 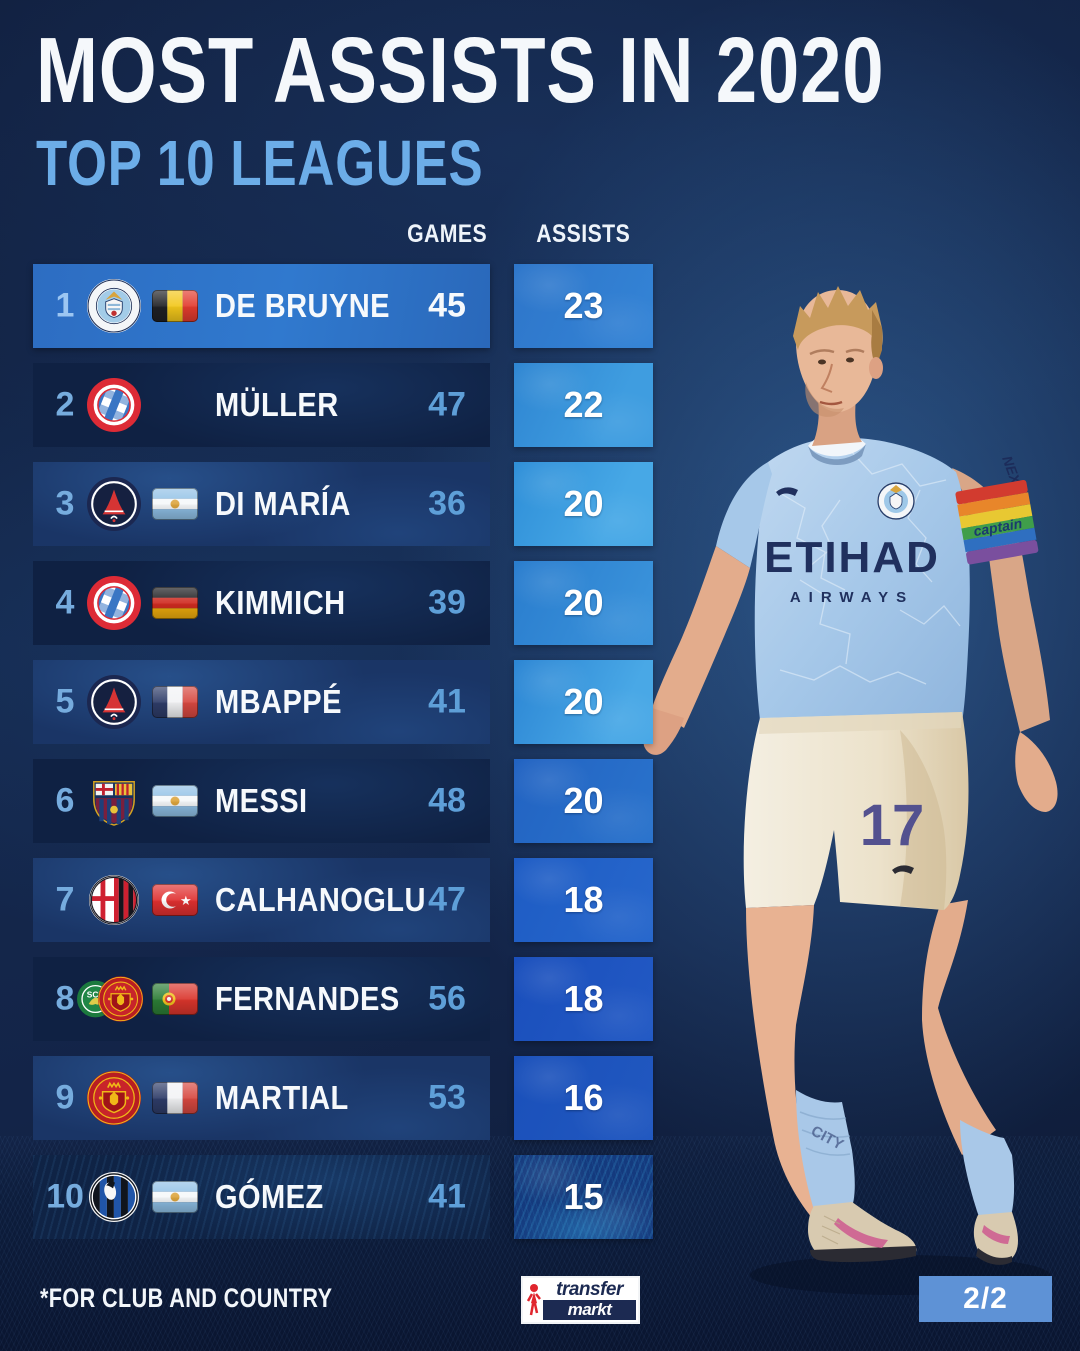 I want to click on assists-value: 15, so click(x=583, y=1196).